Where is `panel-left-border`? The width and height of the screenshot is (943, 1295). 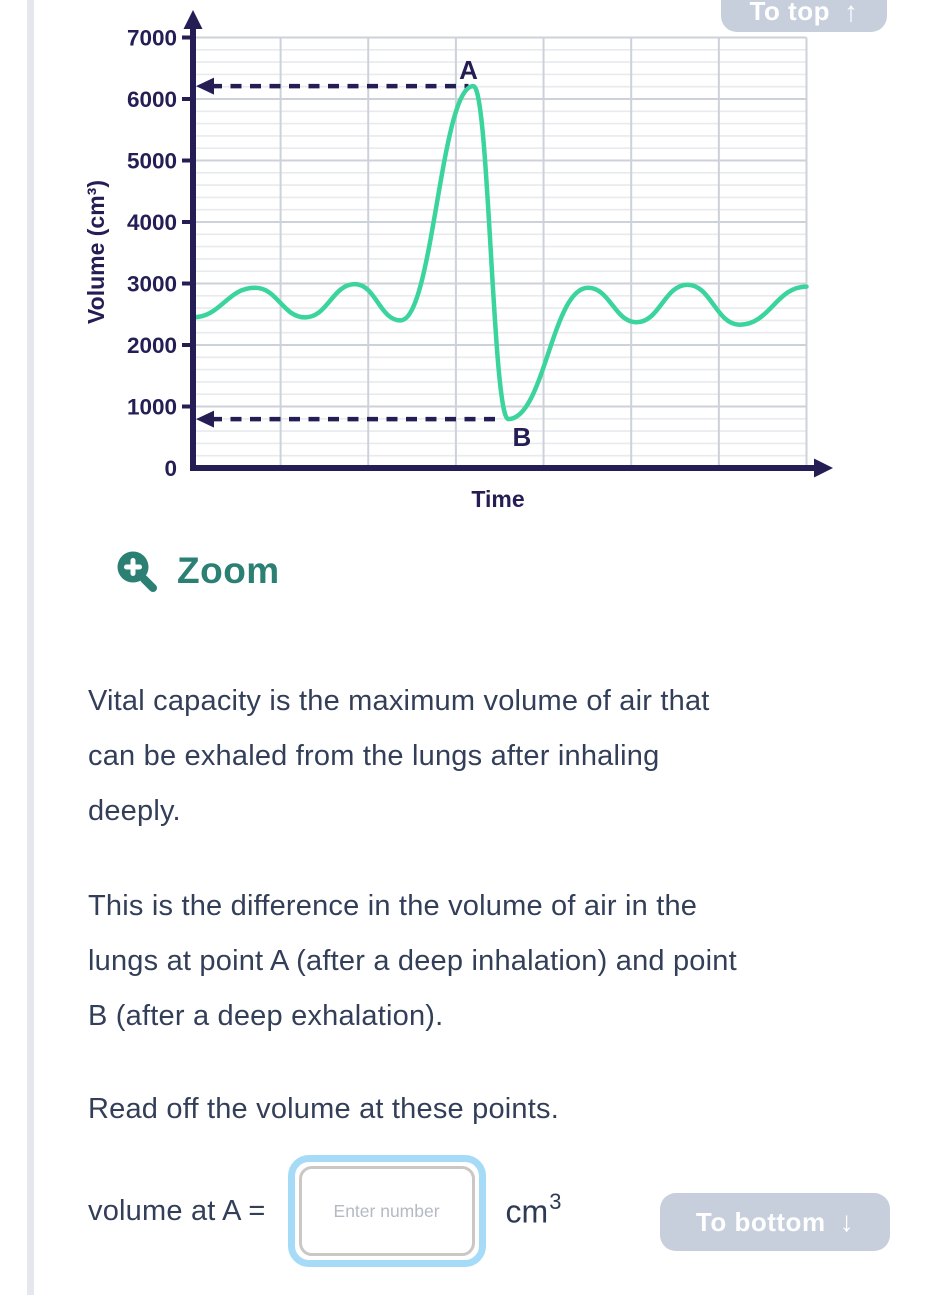
panel-left-border is located at coordinates (30, 647).